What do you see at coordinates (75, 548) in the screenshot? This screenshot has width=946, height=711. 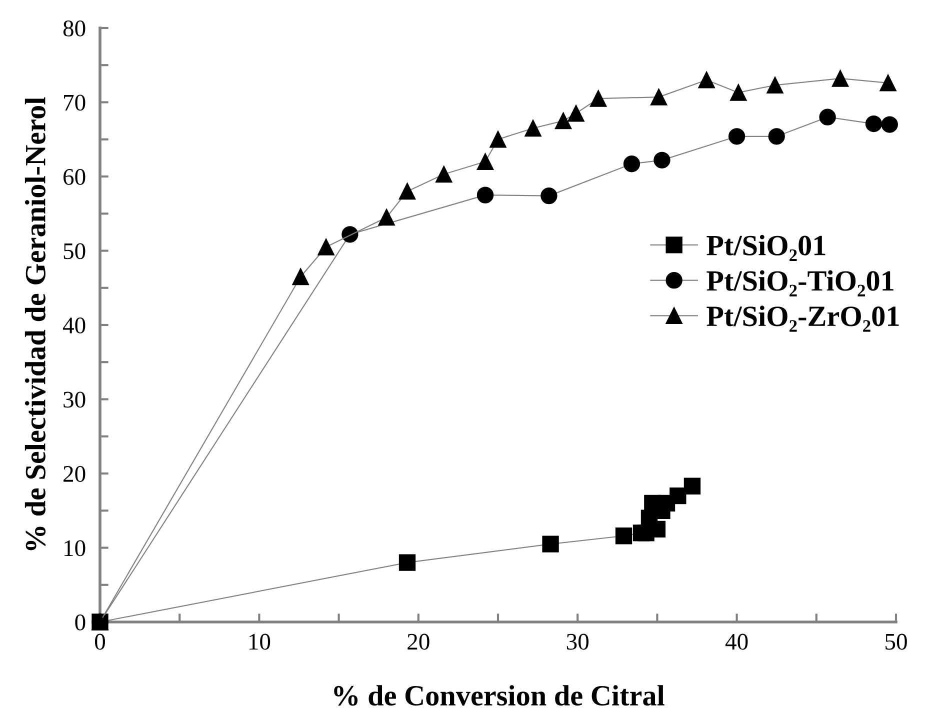 I see `y-tick-label: 10` at bounding box center [75, 548].